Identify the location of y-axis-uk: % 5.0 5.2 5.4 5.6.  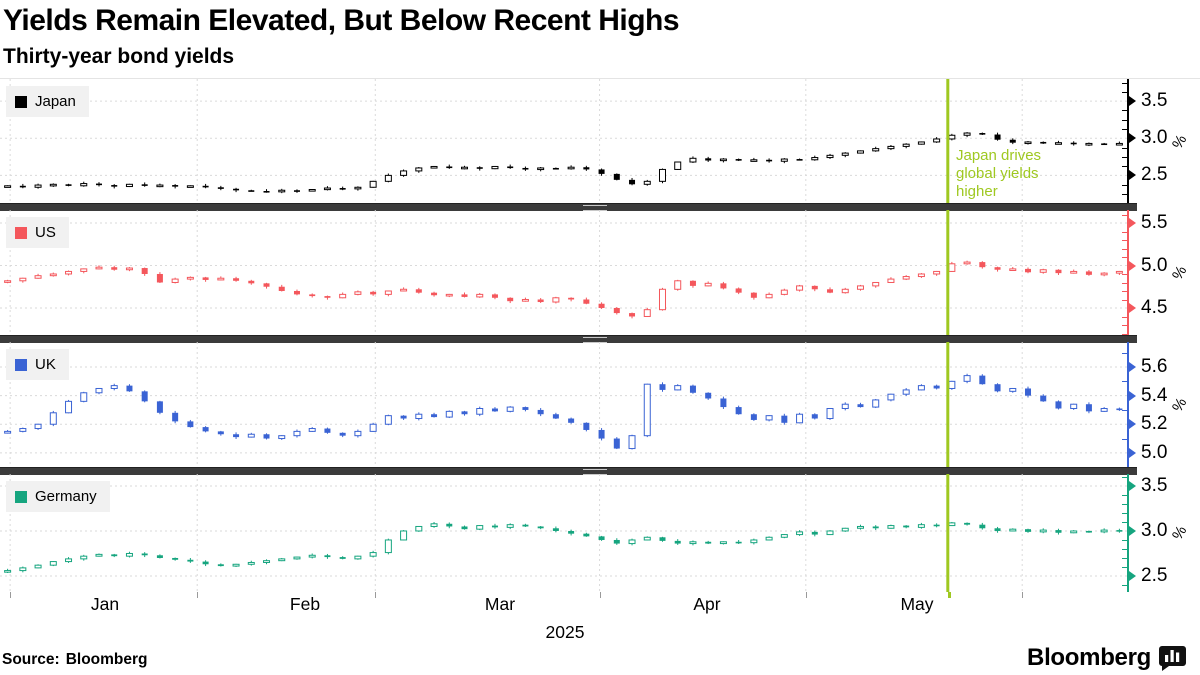
(1161, 404).